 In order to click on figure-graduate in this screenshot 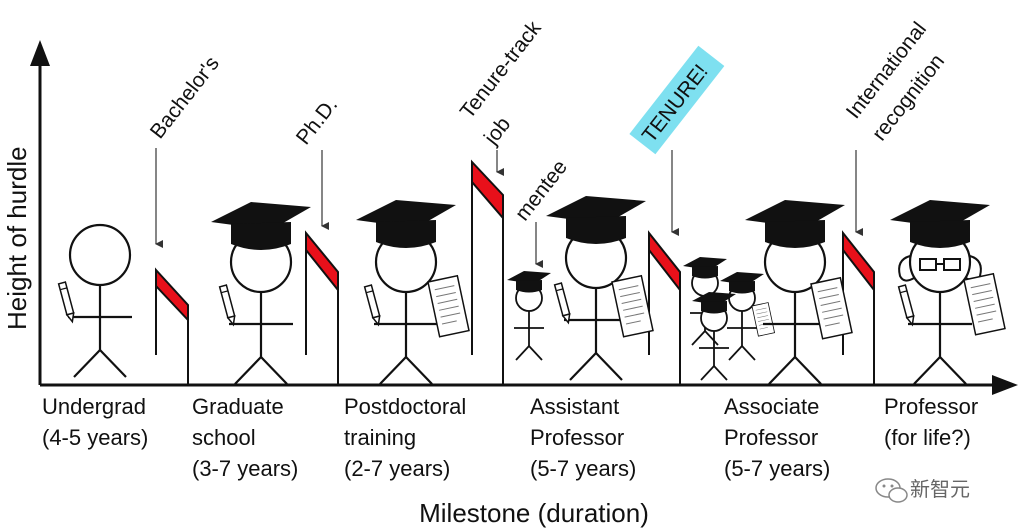, I will do `click(261, 294)`.